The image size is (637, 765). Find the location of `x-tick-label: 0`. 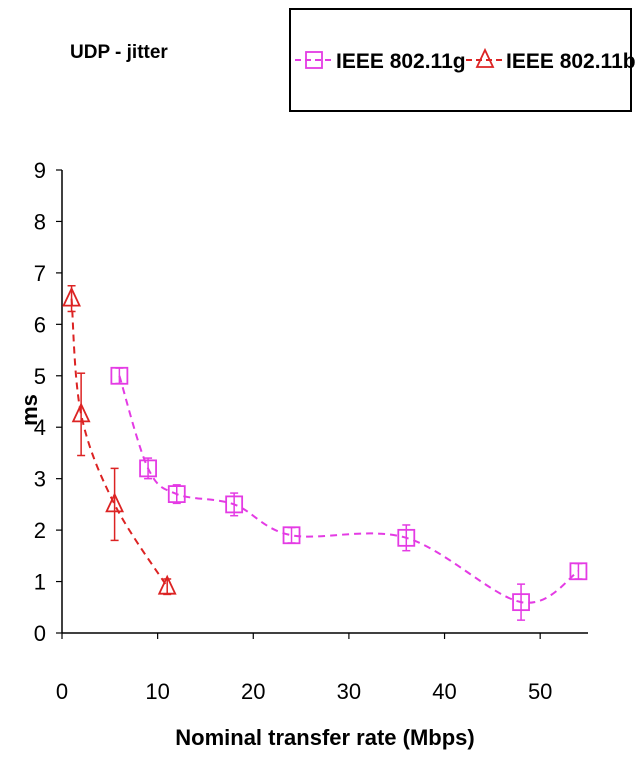

x-tick-label: 0 is located at coordinates (62, 691).